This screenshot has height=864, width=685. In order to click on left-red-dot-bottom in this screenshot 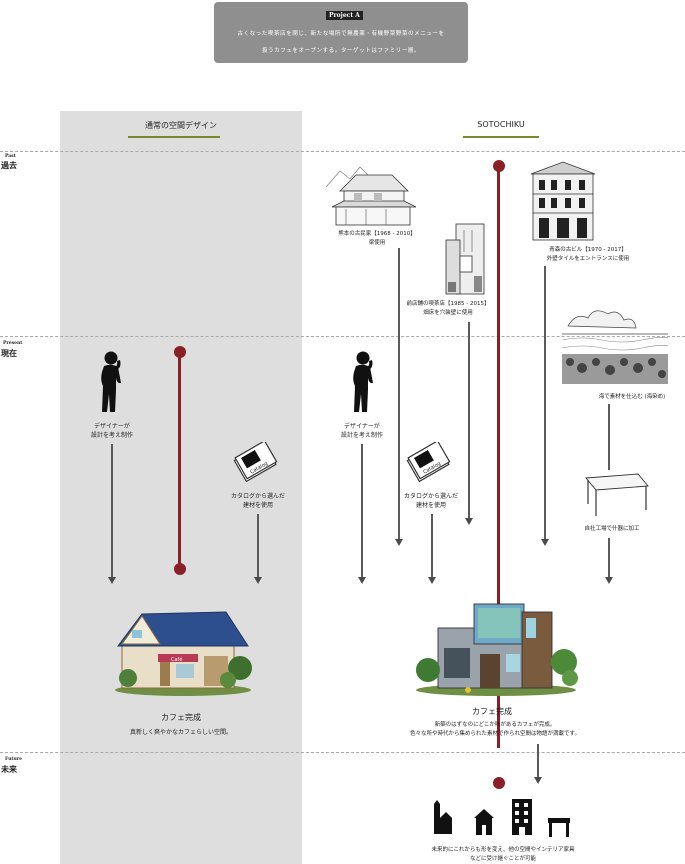, I will do `click(180, 569)`.